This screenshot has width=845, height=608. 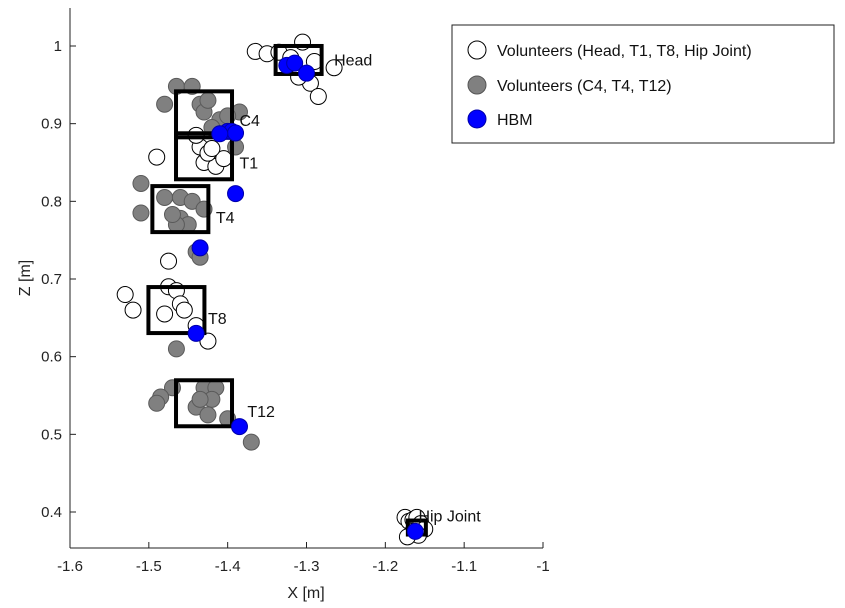 What do you see at coordinates (353, 60) in the screenshot?
I see `annotation-label: Head` at bounding box center [353, 60].